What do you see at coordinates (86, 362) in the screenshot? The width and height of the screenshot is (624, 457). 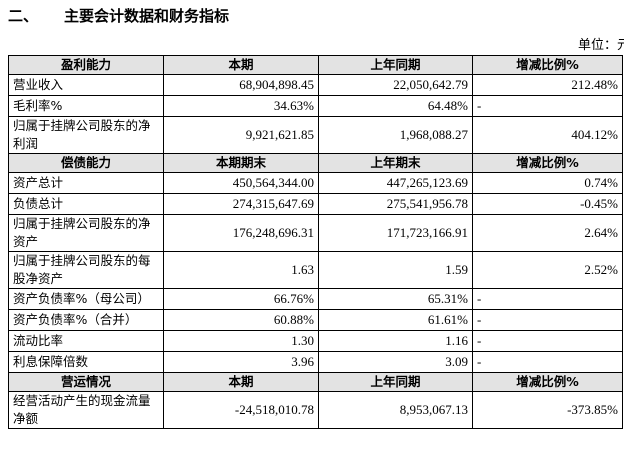 I see `row-label: 利息保障倍数` at bounding box center [86, 362].